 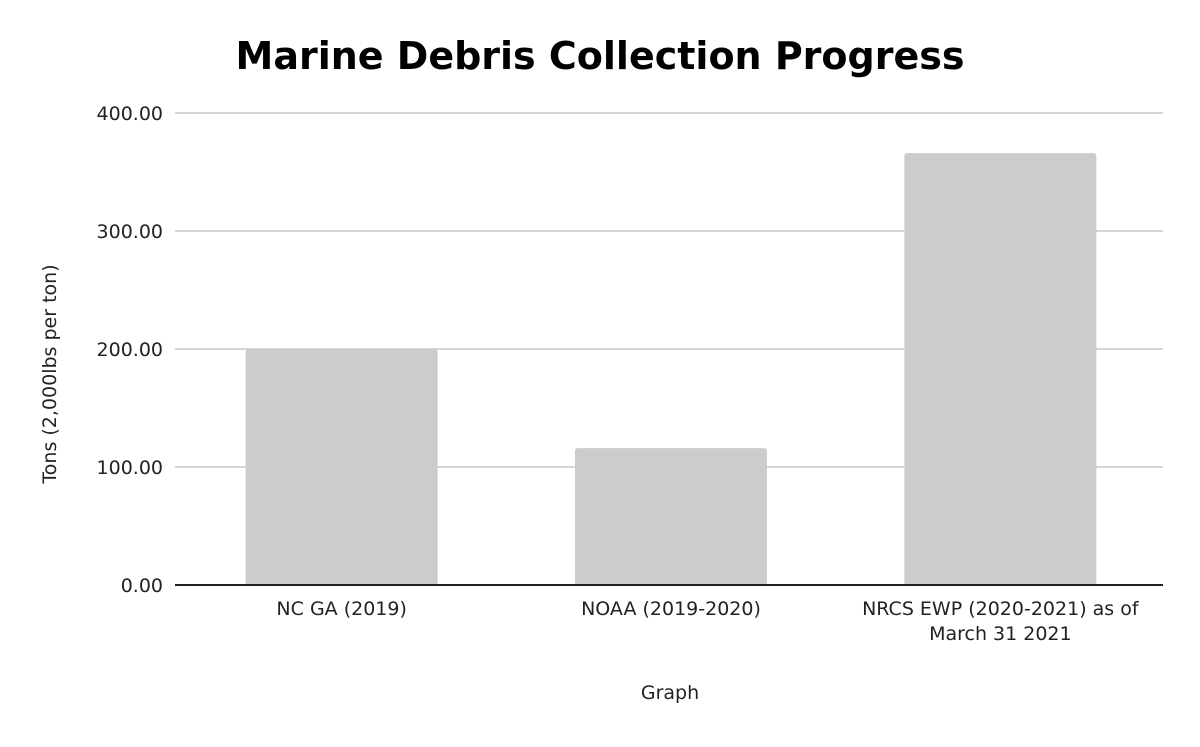 What do you see at coordinates (130, 114) in the screenshot?
I see `y-tick-label: 400.00` at bounding box center [130, 114].